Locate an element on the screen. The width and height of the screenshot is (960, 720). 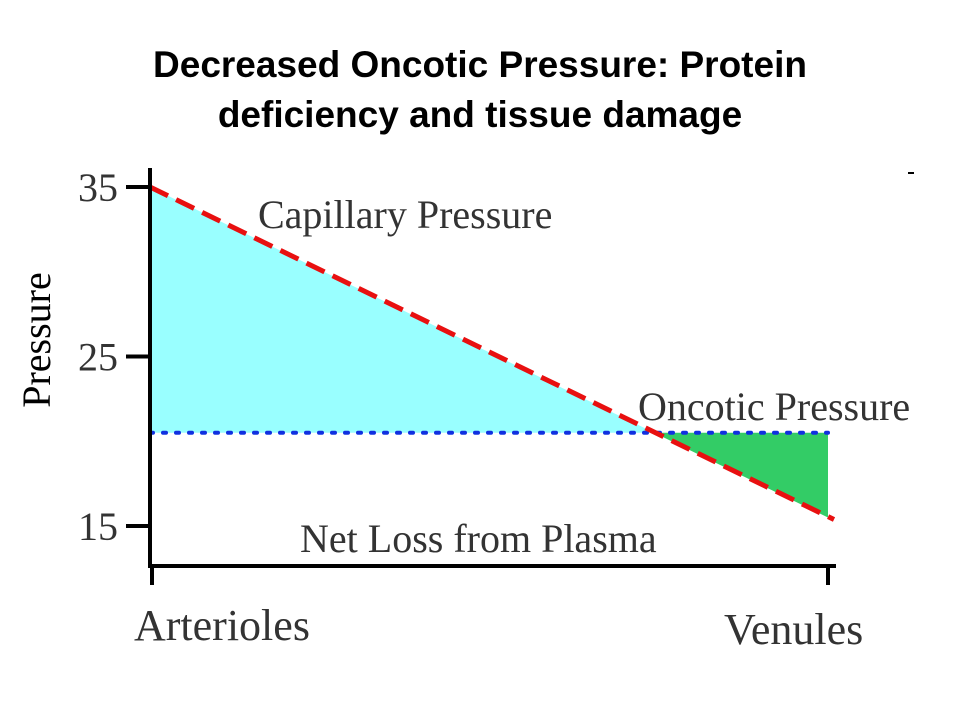
capillary-pressure-label: Capillary Pressure is located at coordinates (405, 214).